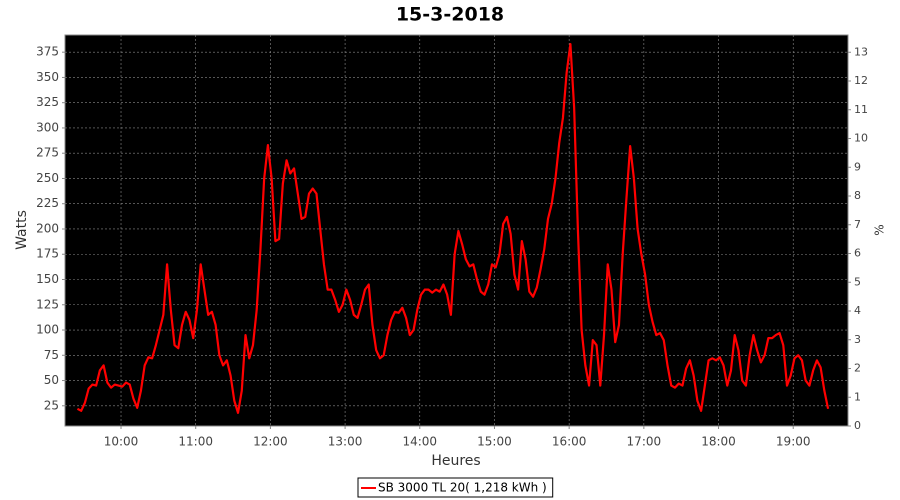 The image size is (900, 500). Describe the element at coordinates (47, 254) in the screenshot. I see `y-tick-label: 175` at that location.